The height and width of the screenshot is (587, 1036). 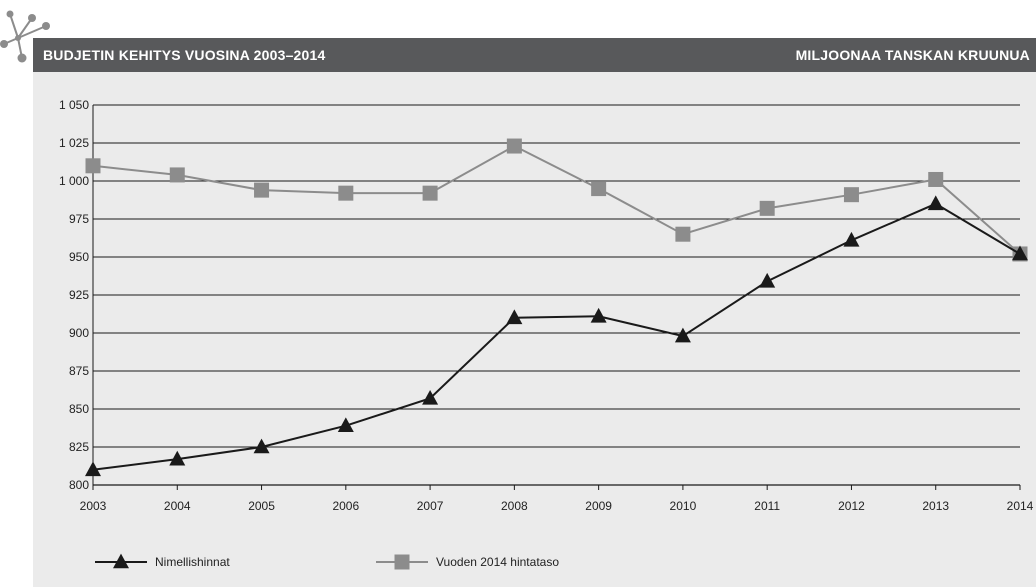 I want to click on y-tick-label: 925, so click(x=79, y=295).